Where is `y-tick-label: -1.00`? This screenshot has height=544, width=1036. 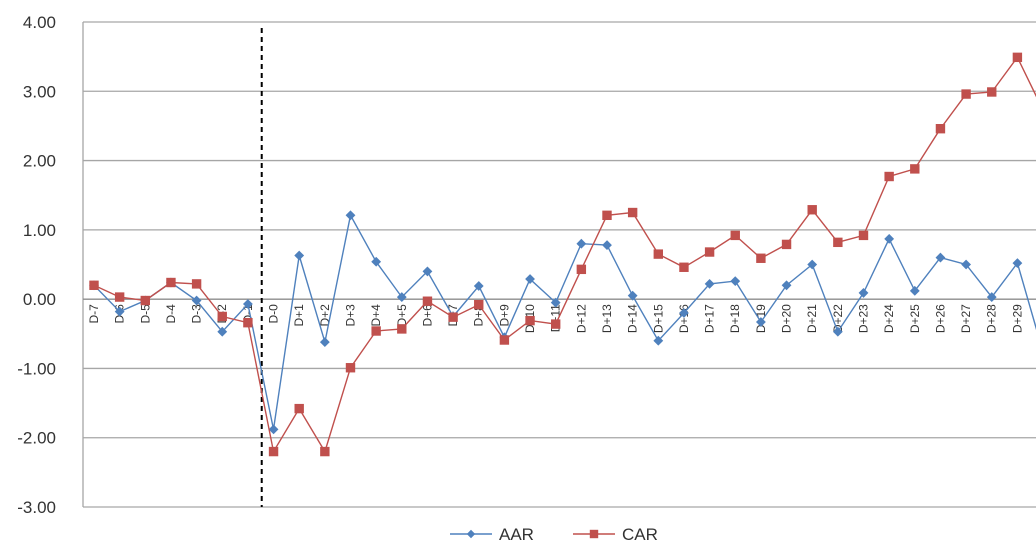 y-tick-label: -1.00 is located at coordinates (36, 368).